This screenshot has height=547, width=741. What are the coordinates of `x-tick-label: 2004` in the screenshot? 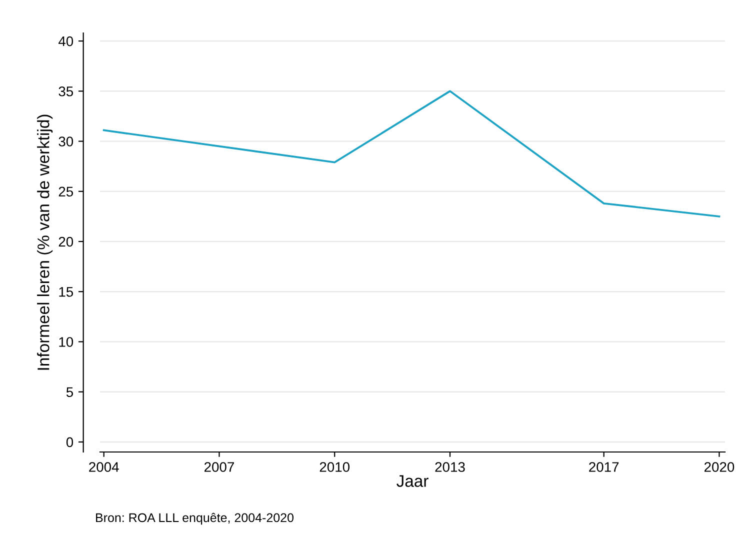 It's located at (104, 467).